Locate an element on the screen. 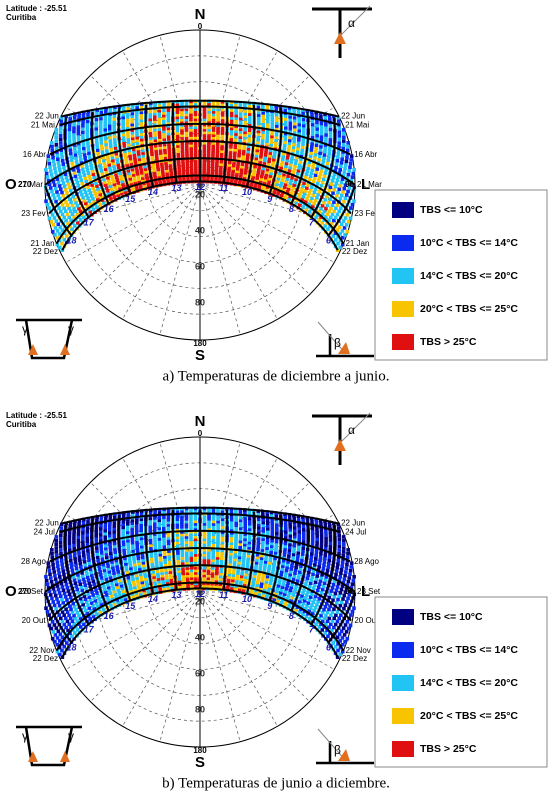 The image size is (553, 799). legend-label: TBS <= 10°C is located at coordinates (451, 617).